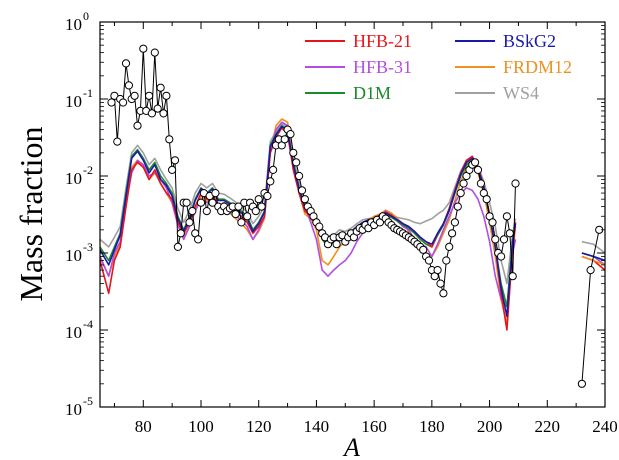  I want to click on legend-label-hfb-21: HFB-21, so click(382, 41).